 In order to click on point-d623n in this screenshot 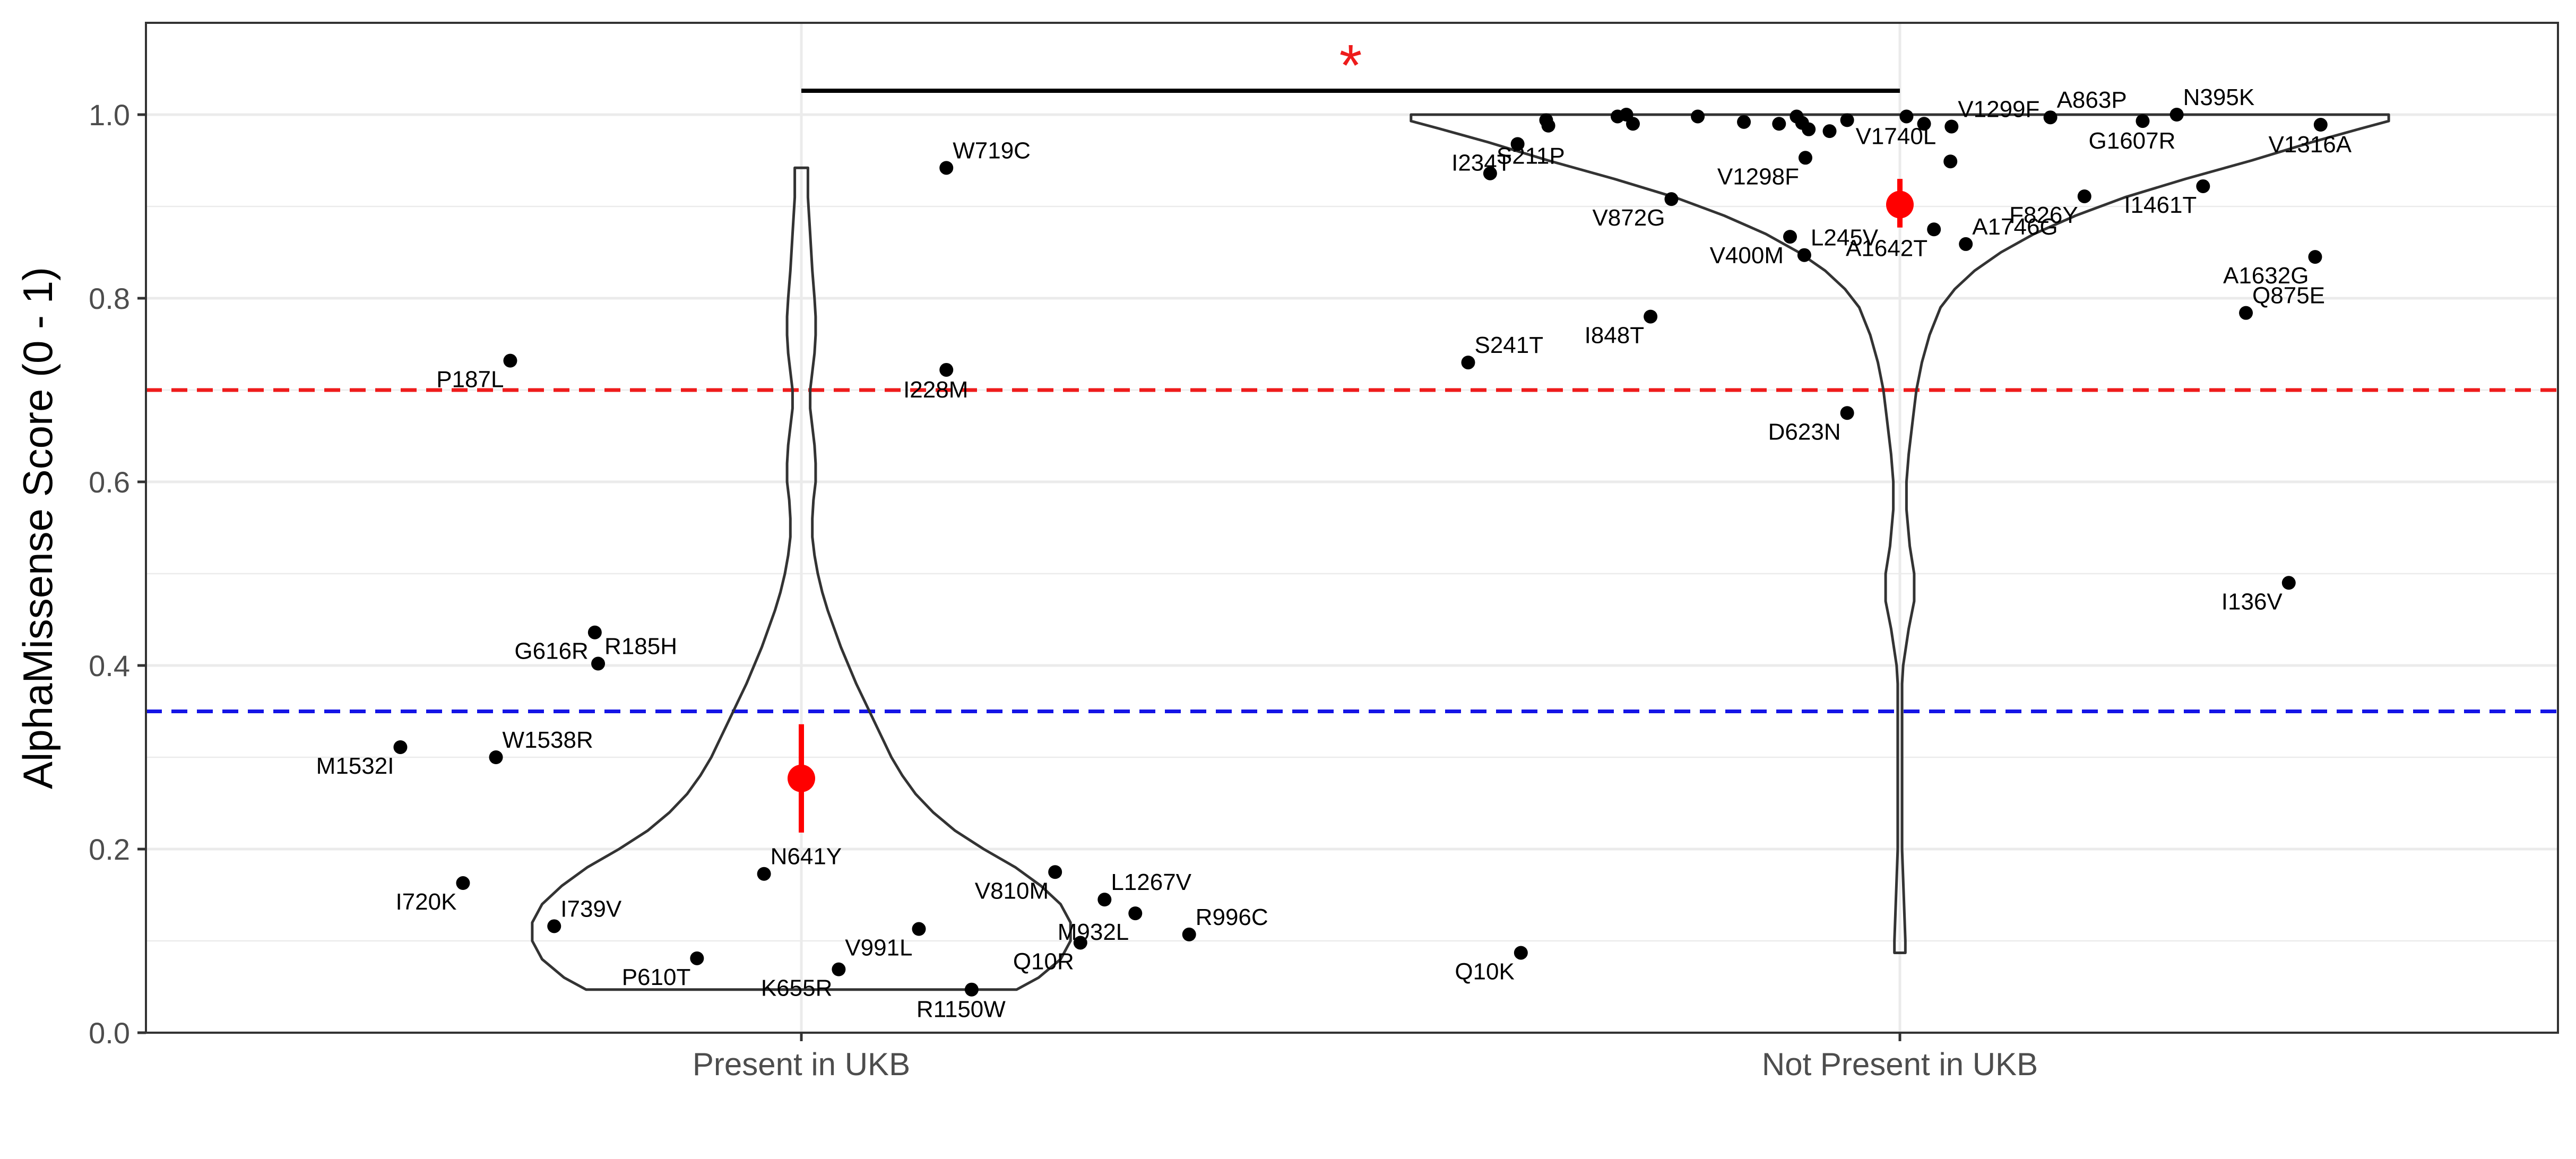, I will do `click(1847, 413)`.